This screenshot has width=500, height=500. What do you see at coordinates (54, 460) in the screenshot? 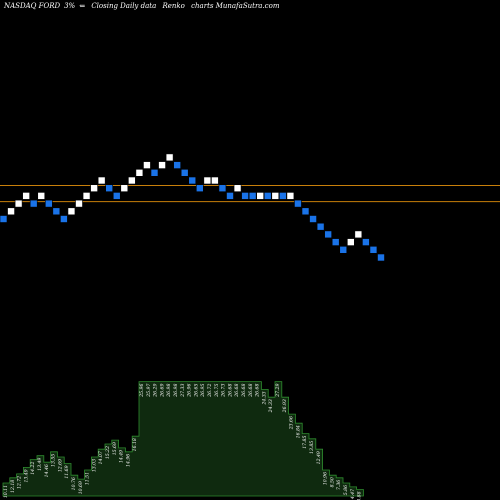
I see `volume-label-7: 13.55` at bounding box center [54, 460].